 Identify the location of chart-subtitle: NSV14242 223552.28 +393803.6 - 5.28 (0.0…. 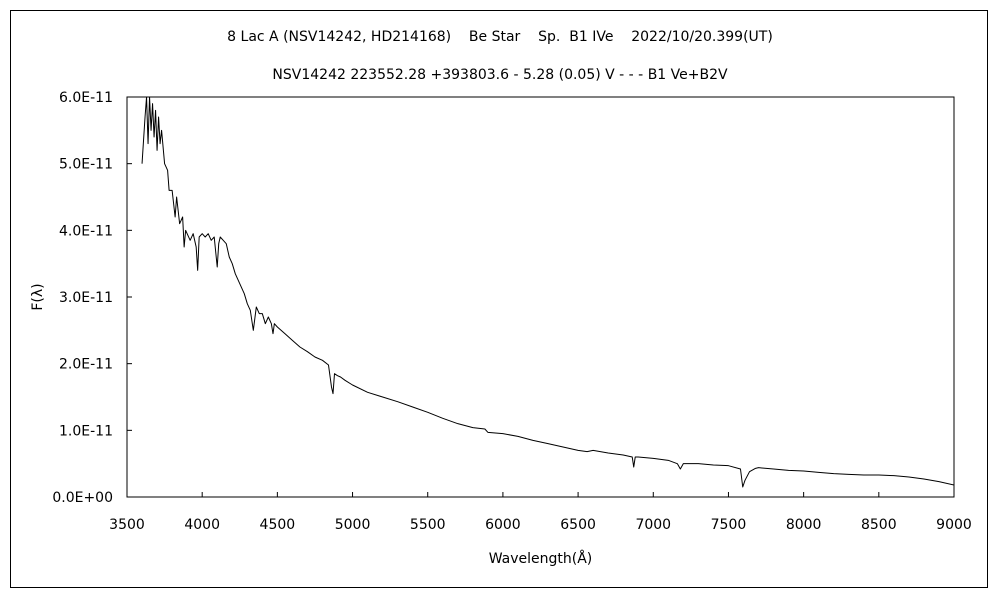
(500, 75).